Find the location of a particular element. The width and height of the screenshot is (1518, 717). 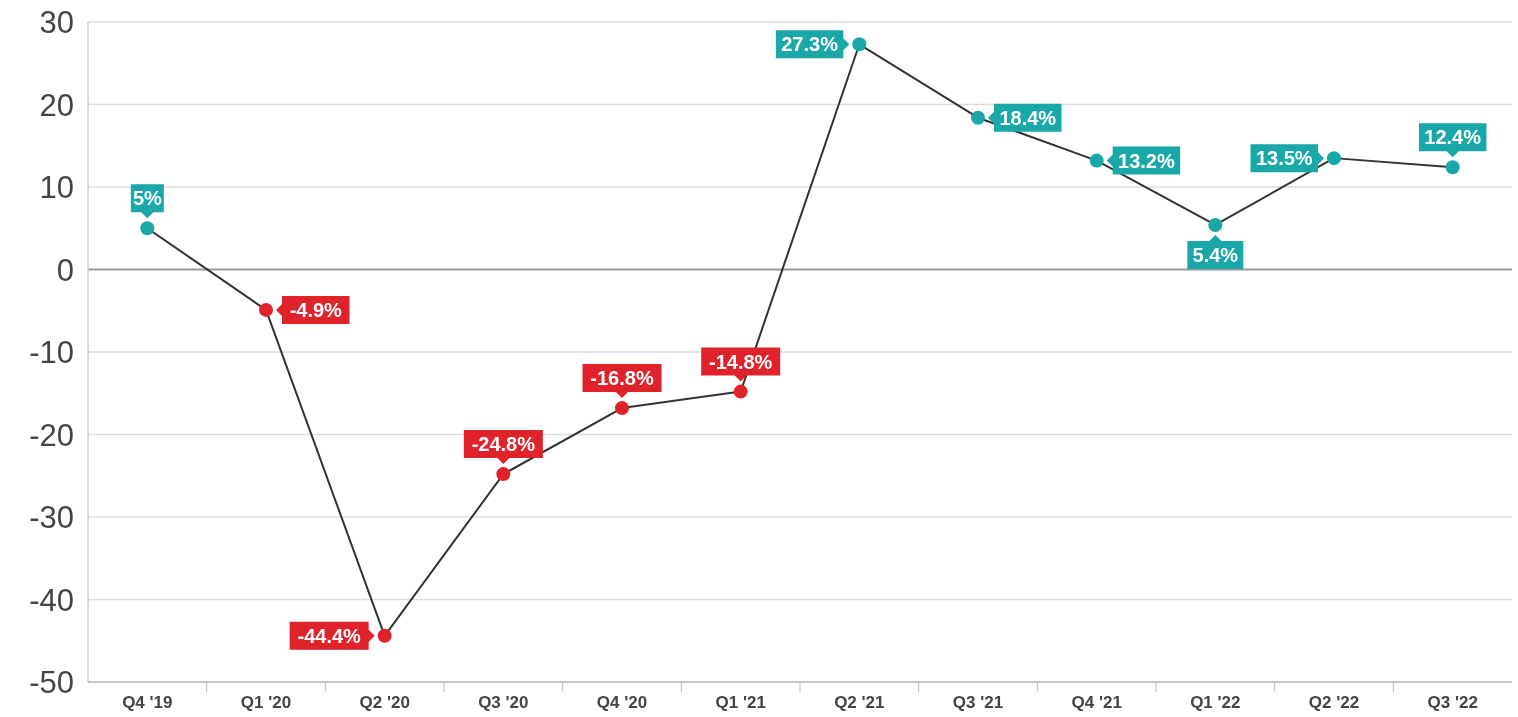

x-tick-label: Q1 '22 is located at coordinates (1215, 702).